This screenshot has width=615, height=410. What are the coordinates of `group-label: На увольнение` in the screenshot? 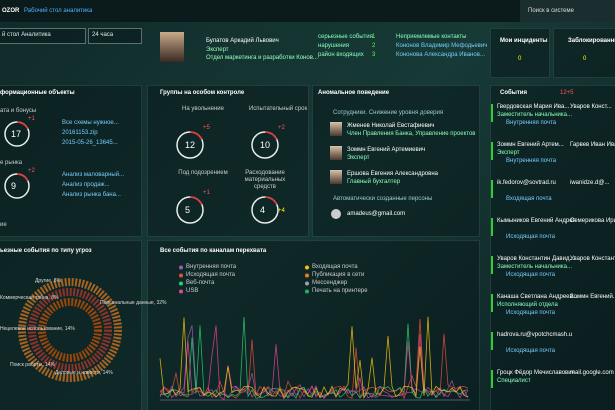 It's located at (203, 109).